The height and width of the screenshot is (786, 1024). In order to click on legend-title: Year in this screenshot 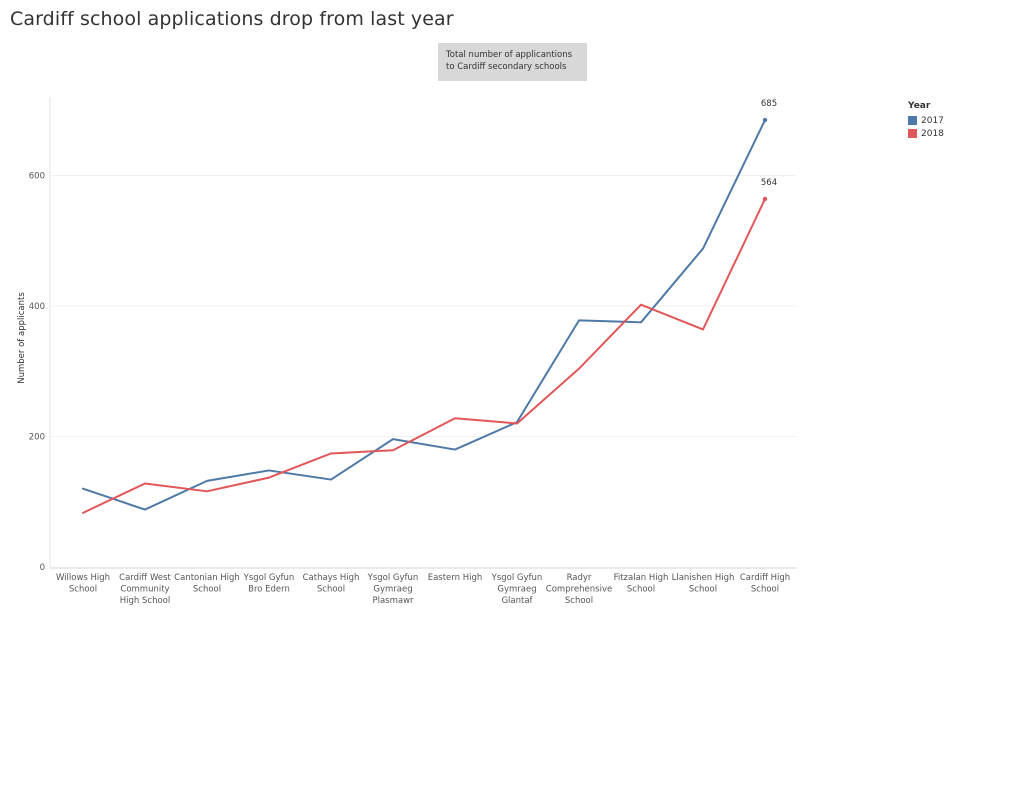, I will do `click(919, 106)`.